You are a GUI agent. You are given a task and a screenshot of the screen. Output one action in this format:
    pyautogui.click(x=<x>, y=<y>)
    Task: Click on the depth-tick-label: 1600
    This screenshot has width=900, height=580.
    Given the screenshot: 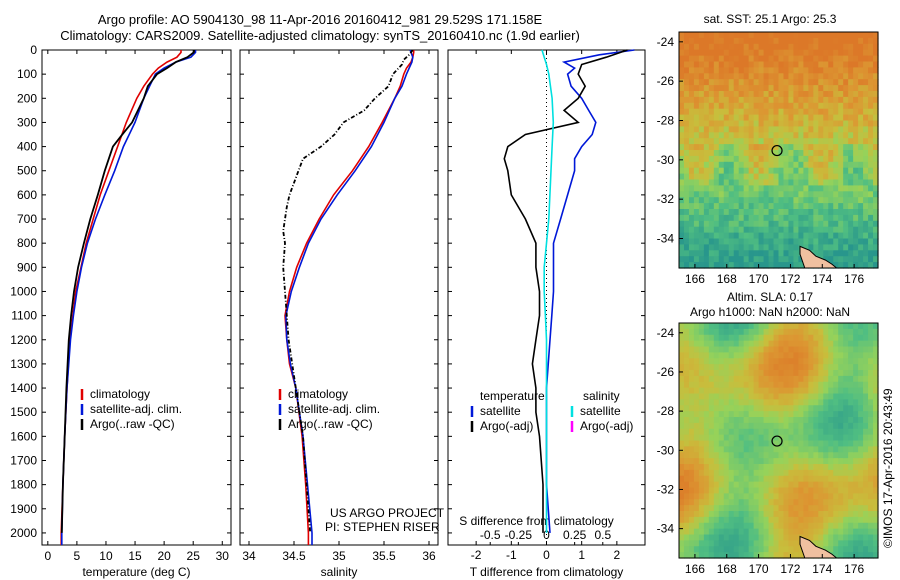 What is the action you would take?
    pyautogui.click(x=23, y=436)
    